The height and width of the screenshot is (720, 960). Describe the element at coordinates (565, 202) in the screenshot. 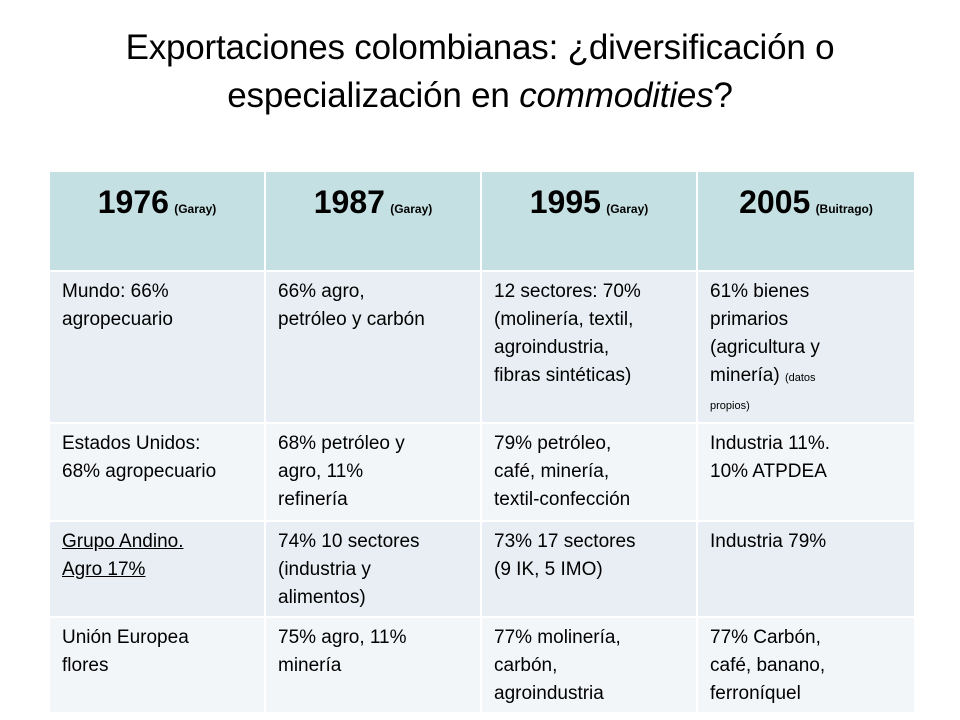

I see `year-label: 1995` at that location.